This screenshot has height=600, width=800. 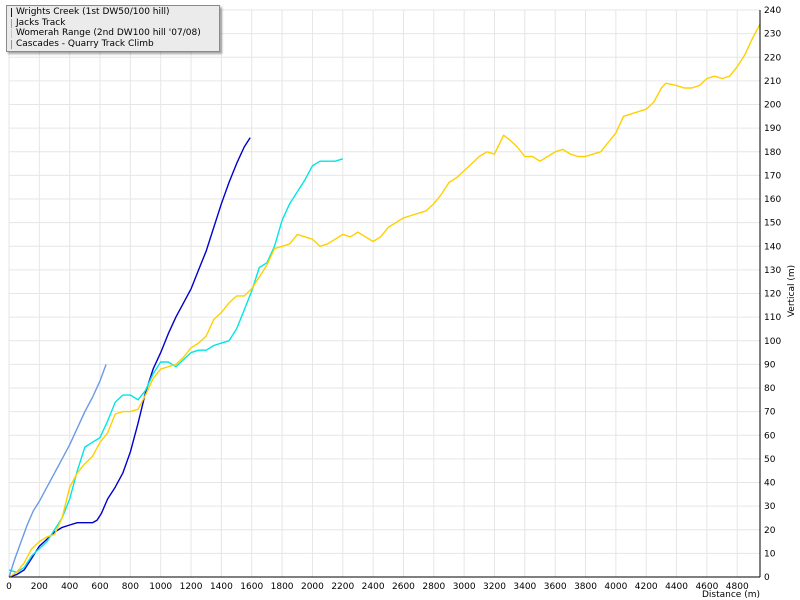 What do you see at coordinates (770, 484) in the screenshot?
I see `y-tick-label: 40` at bounding box center [770, 484].